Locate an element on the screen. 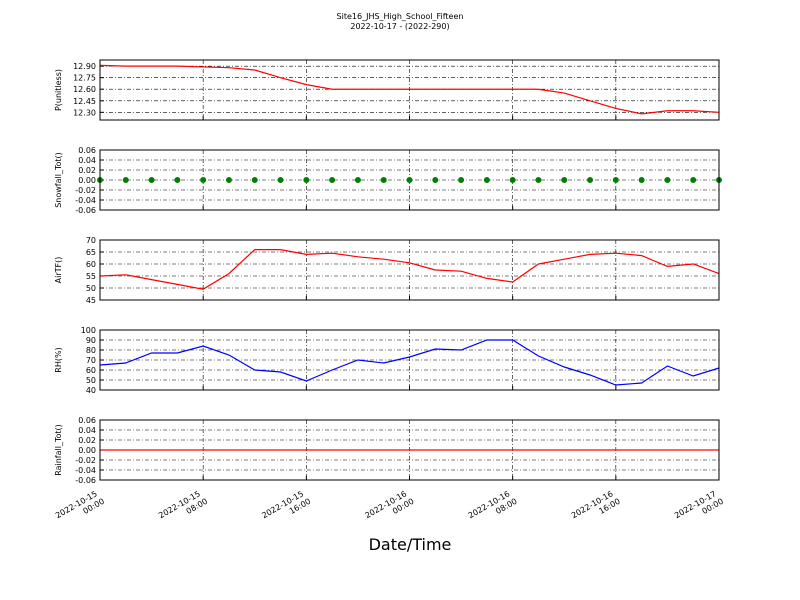 The height and width of the screenshot is (600, 800). y-tick-label: 100 is located at coordinates (88, 330).